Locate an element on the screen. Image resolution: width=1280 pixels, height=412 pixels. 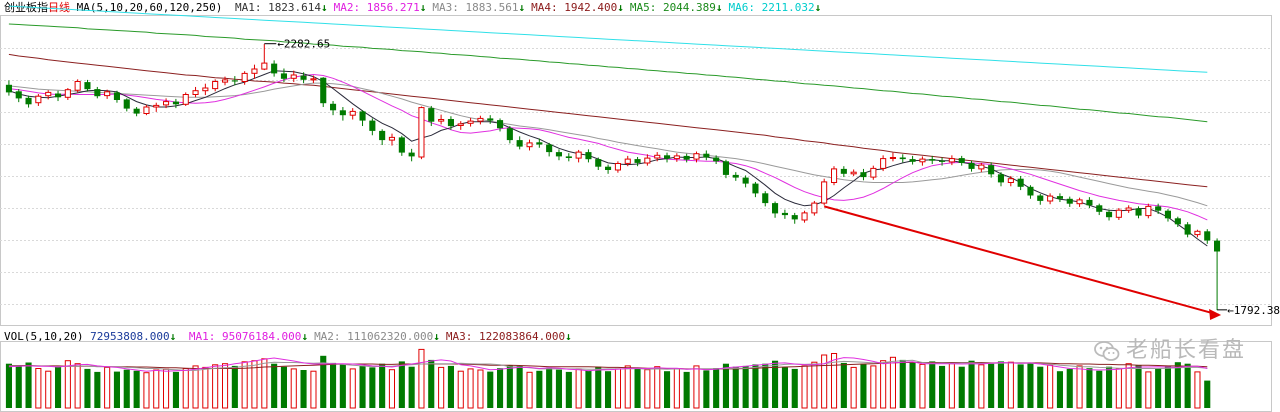
price-ma-3: MA3: 1883.561↓ is located at coordinates (478, 7).